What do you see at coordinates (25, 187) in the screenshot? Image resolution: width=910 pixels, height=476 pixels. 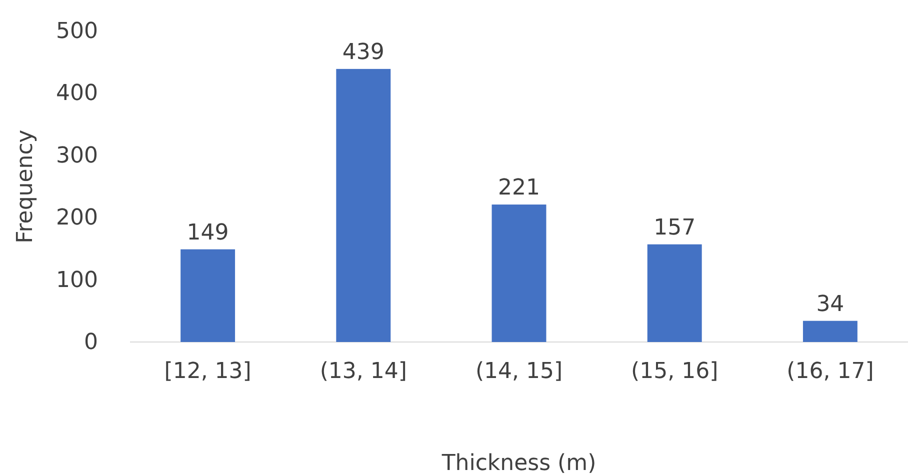 I see `y-axis-title: Frequency` at bounding box center [25, 187].